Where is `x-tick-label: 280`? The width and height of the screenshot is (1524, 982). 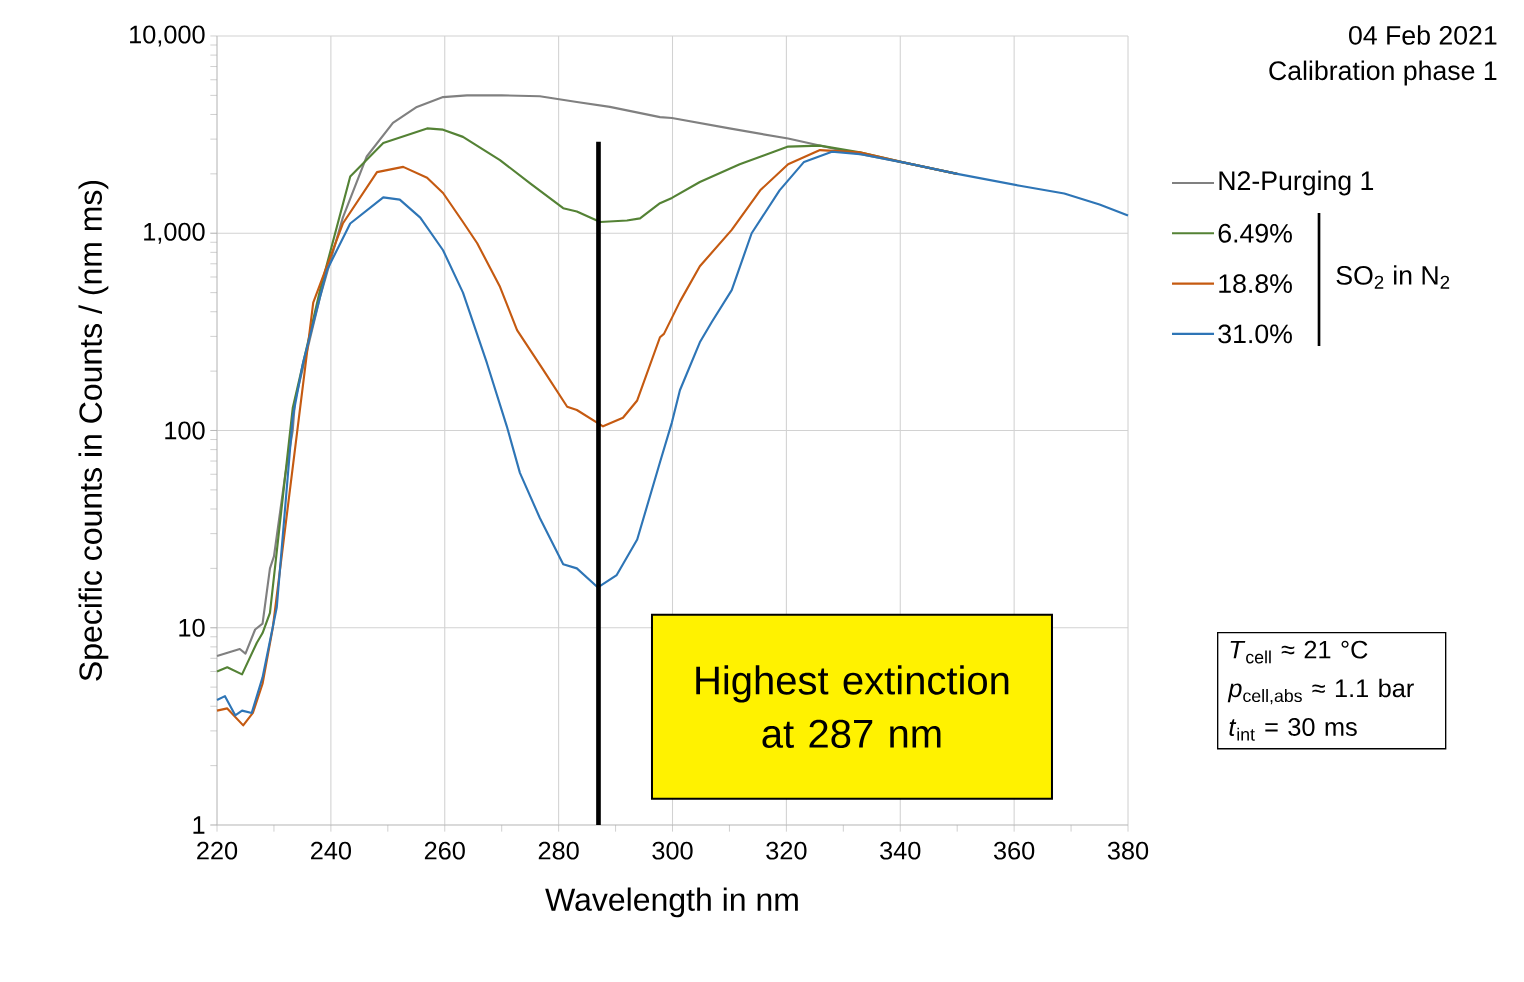 x-tick-label: 280 is located at coordinates (558, 850).